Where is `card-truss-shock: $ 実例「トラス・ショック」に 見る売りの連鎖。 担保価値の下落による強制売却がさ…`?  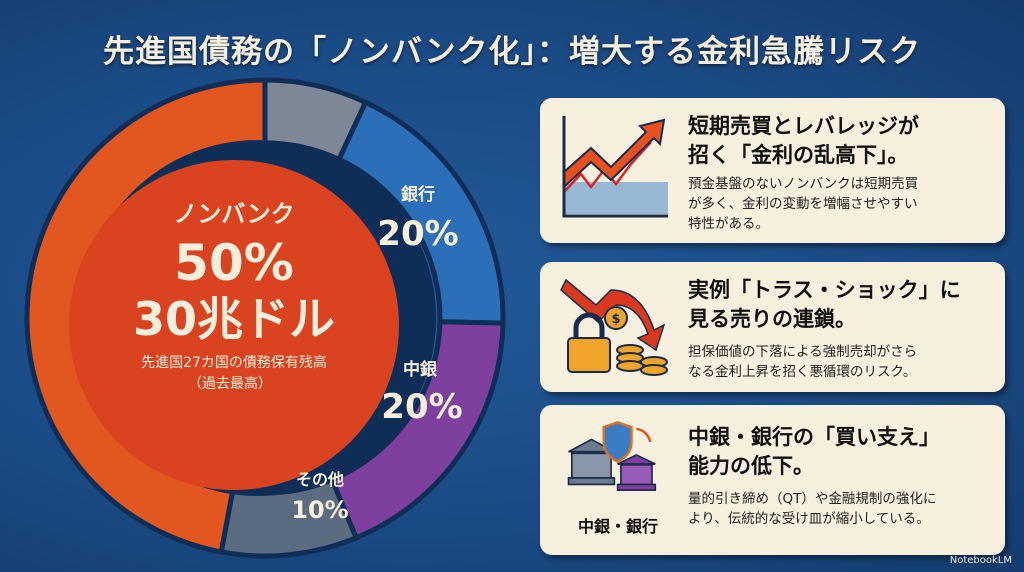 card-truss-shock: $ 実例「トラス・ショック」に 見る売りの連鎖。 担保価値の下落による強制売却がさ… is located at coordinates (772, 327).